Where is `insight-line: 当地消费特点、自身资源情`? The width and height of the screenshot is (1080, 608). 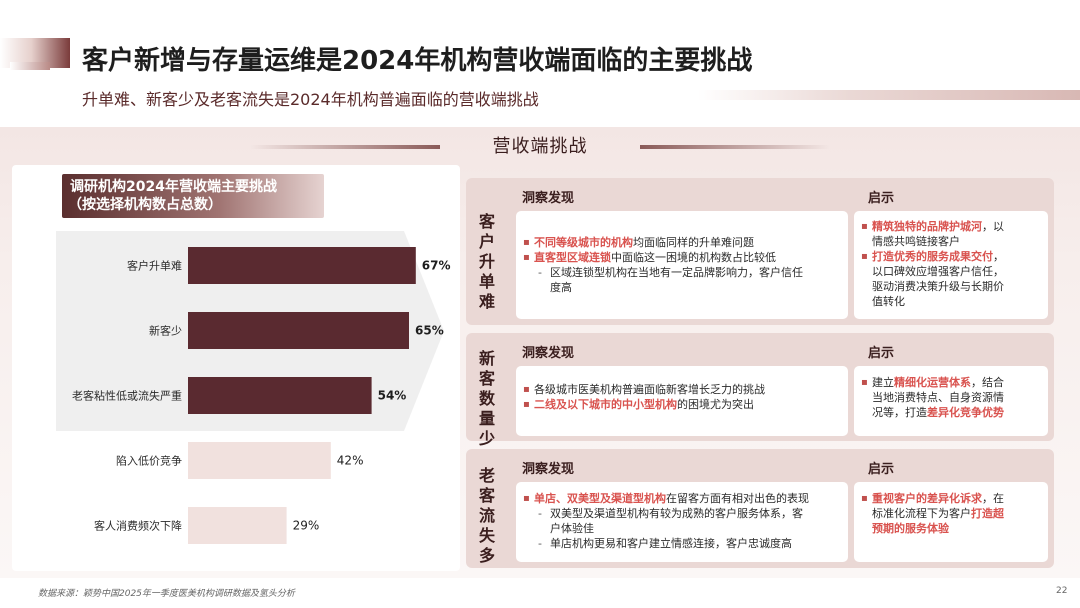
insight-line: 当地消费特点、自身资源情 is located at coordinates (938, 397).